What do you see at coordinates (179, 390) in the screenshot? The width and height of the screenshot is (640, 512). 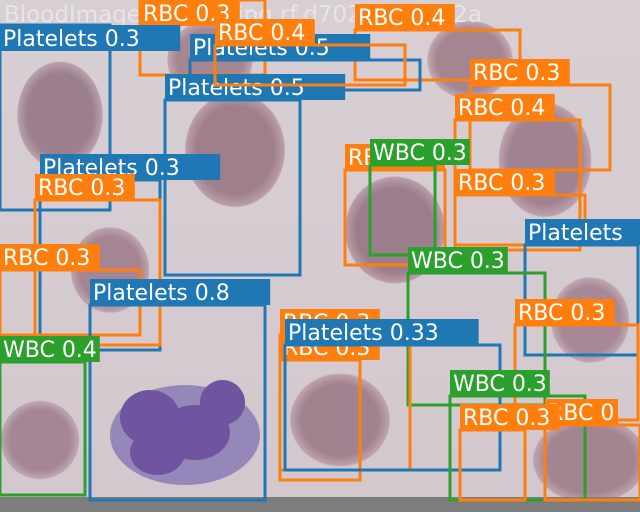 I see `detection-platelets: Platelets 0.8` at bounding box center [179, 390].